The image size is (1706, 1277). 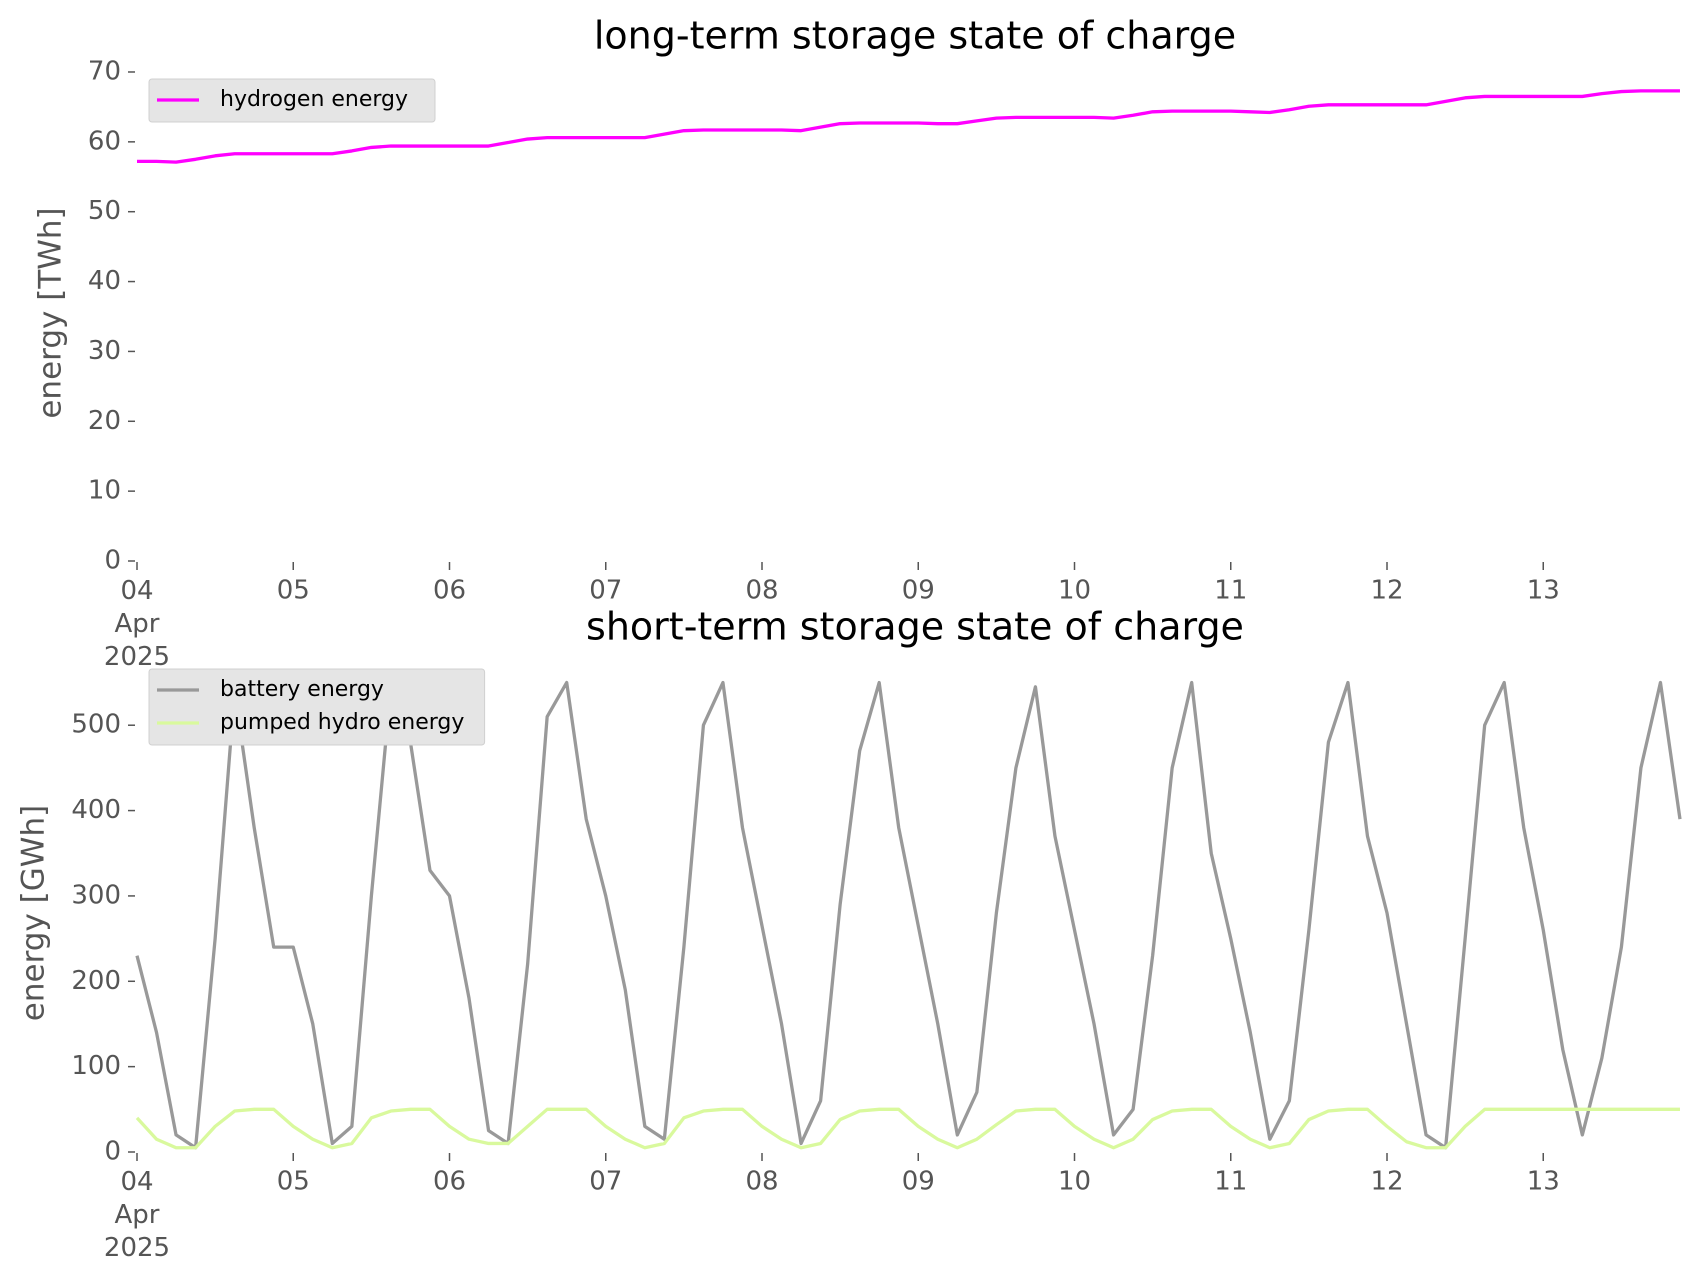 What do you see at coordinates (104, 351) in the screenshot?
I see `y-tick-label: 30` at bounding box center [104, 351].